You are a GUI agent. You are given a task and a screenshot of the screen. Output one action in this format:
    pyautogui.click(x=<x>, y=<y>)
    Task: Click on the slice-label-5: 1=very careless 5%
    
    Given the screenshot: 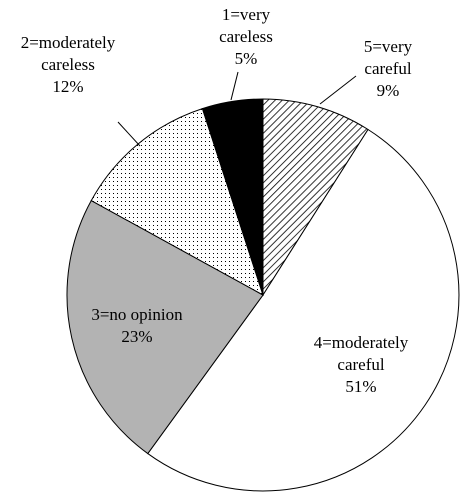 What is the action you would take?
    pyautogui.click(x=246, y=36)
    